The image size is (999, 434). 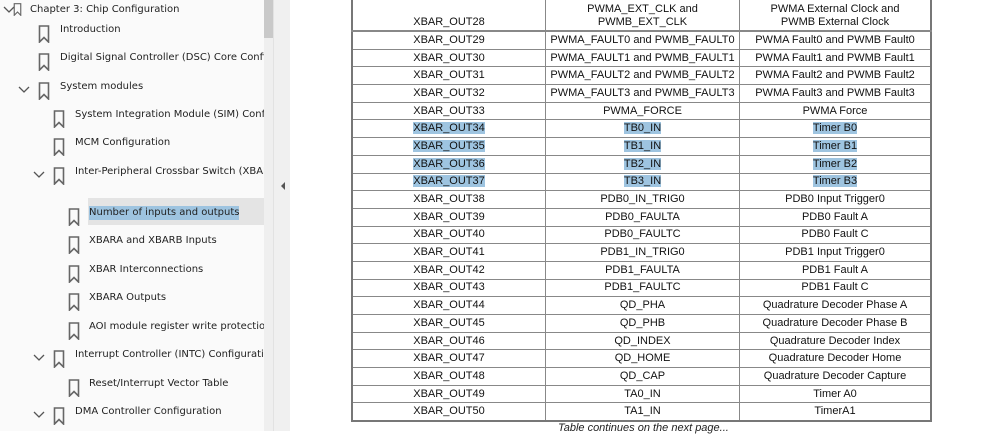 What do you see at coordinates (132, 17) in the screenshot?
I see `bookmark-item: Chapter 3: Chip Configuration` at bounding box center [132, 17].